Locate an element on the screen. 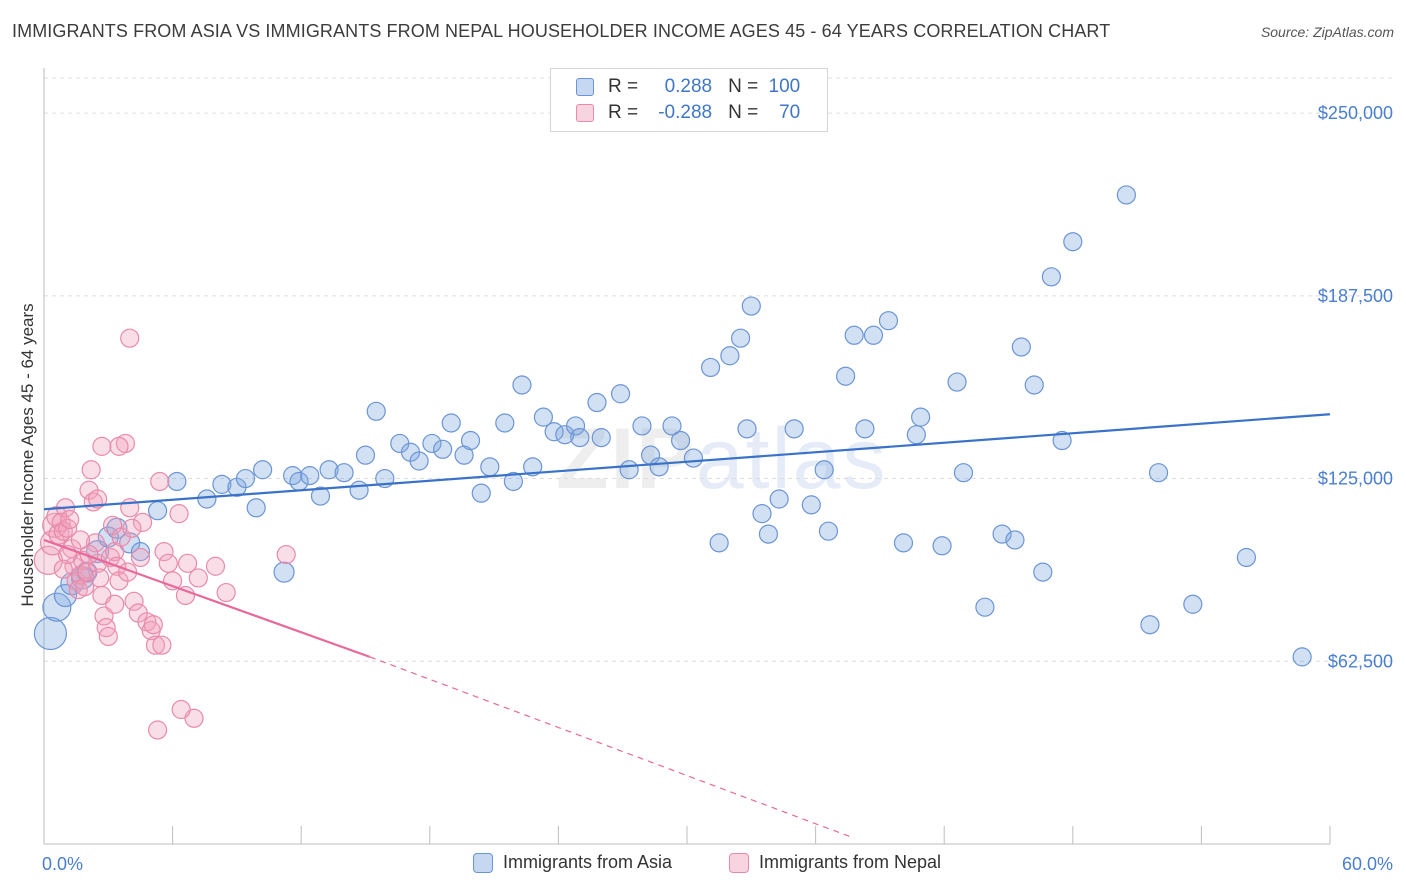 Image resolution: width=1406 pixels, height=892 pixels. watermark-zip: ZIP is located at coordinates (626, 459).